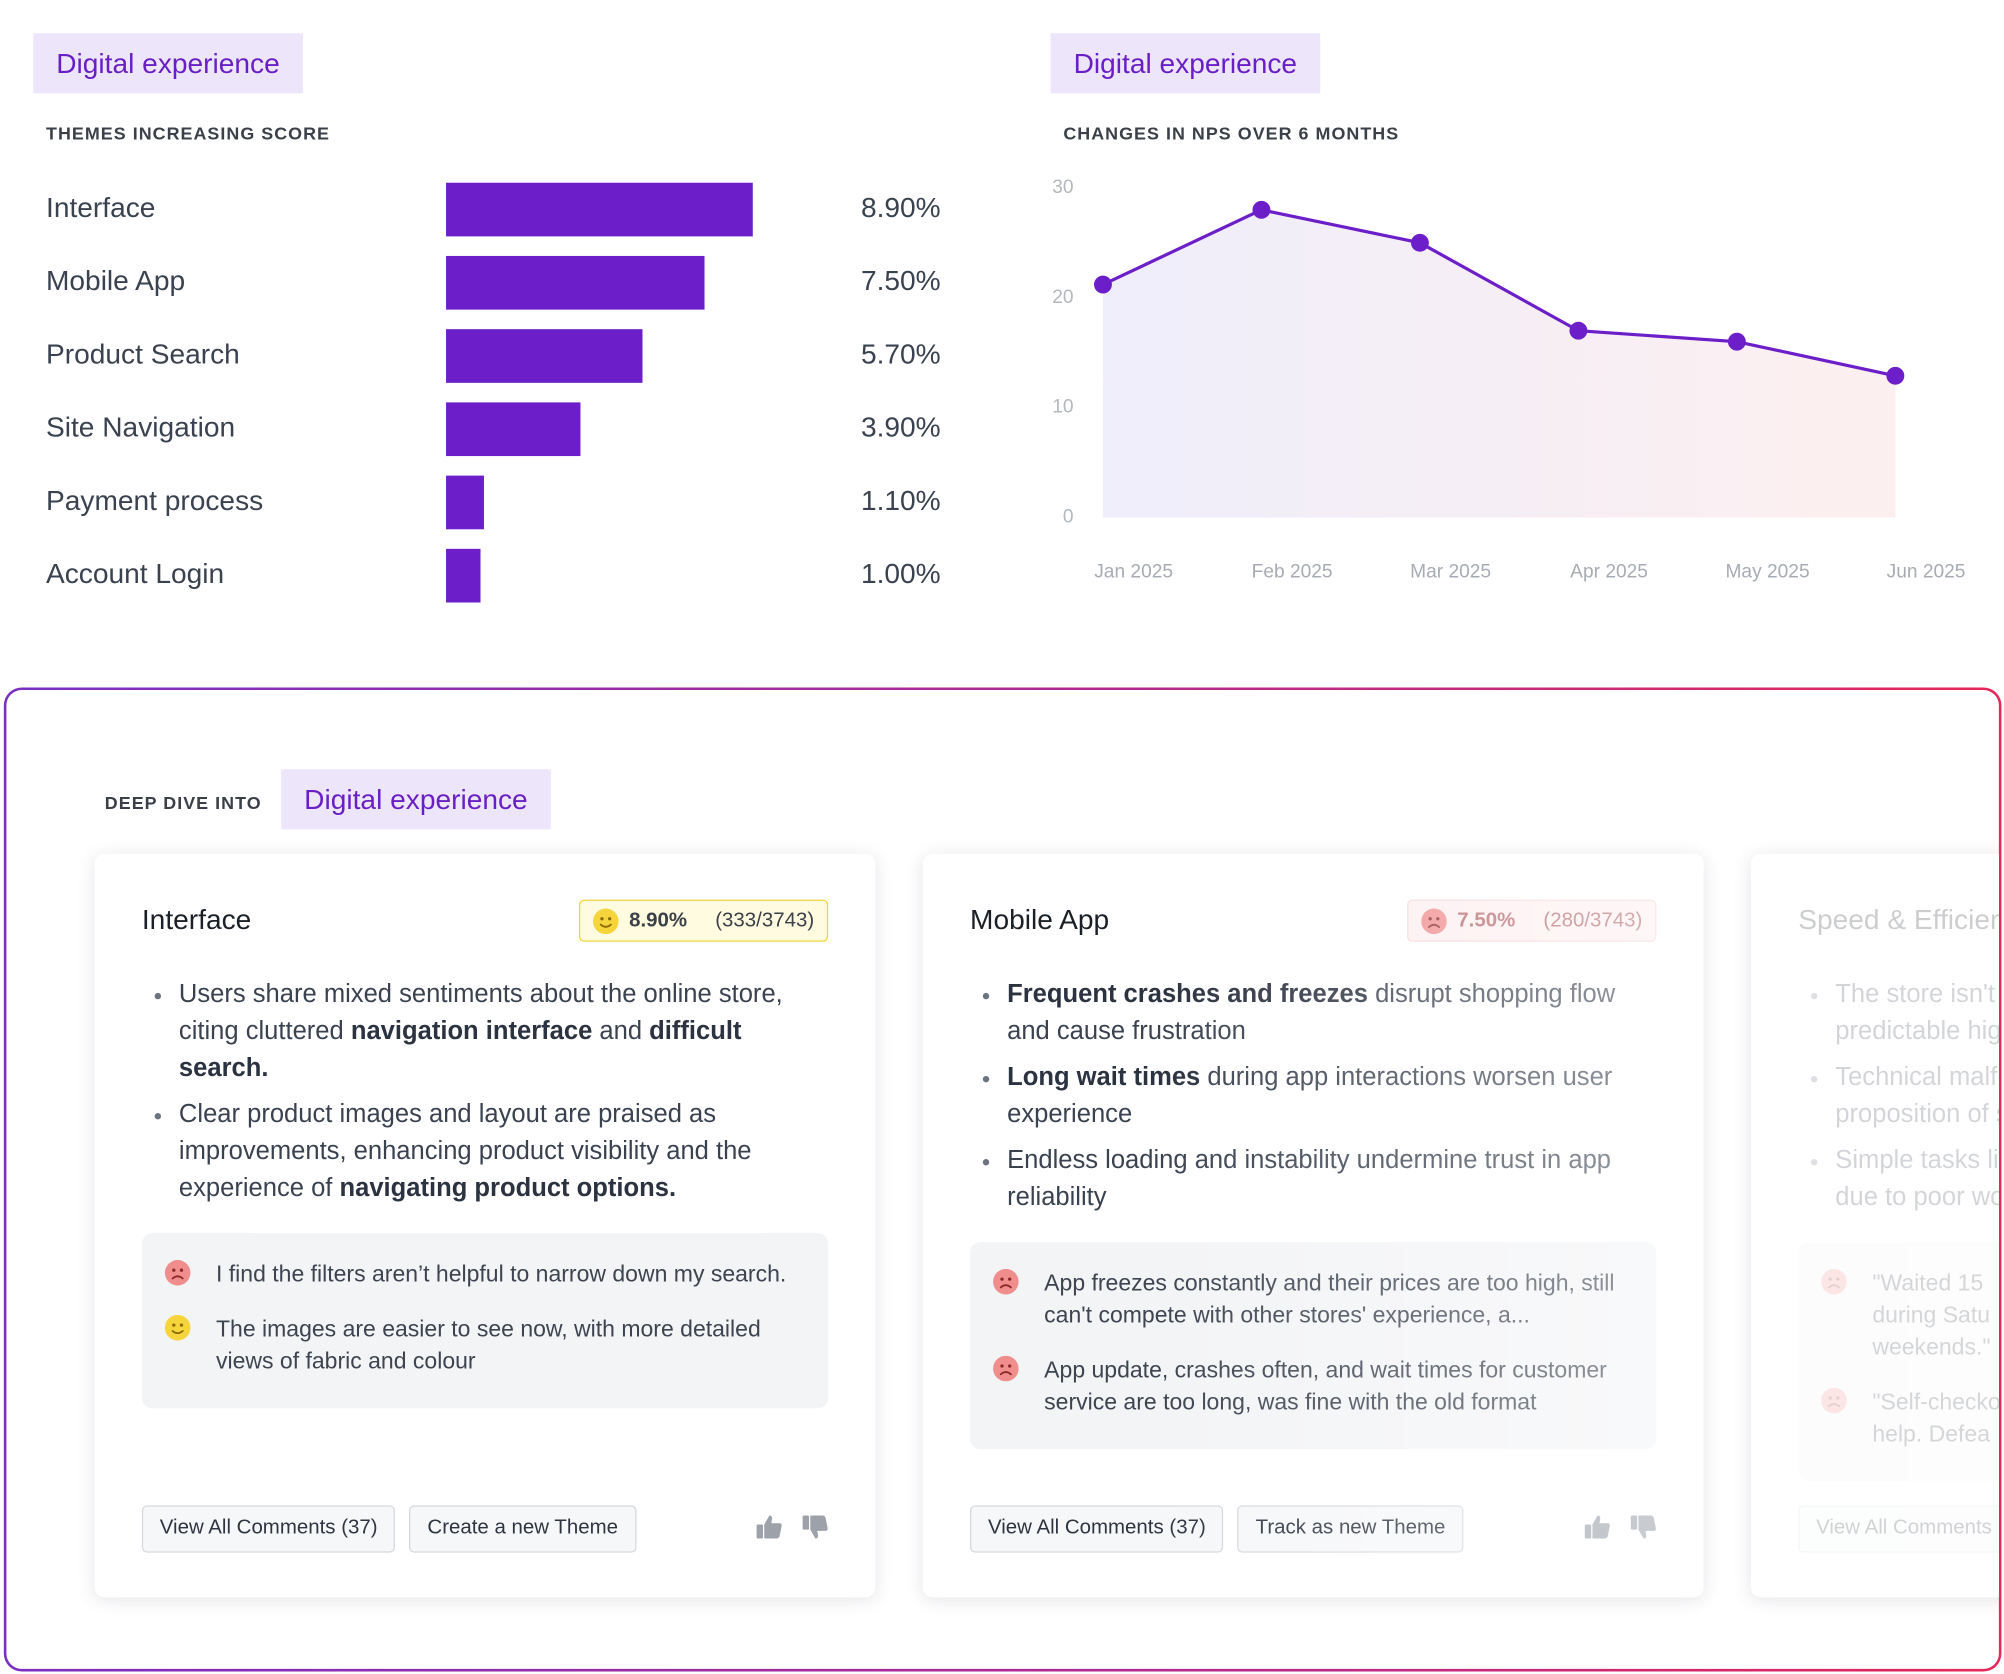 This screenshot has height=1674, width=2004. Describe the element at coordinates (1935, 1418) in the screenshot. I see `quote-text: "Self-checko help. Defea` at that location.